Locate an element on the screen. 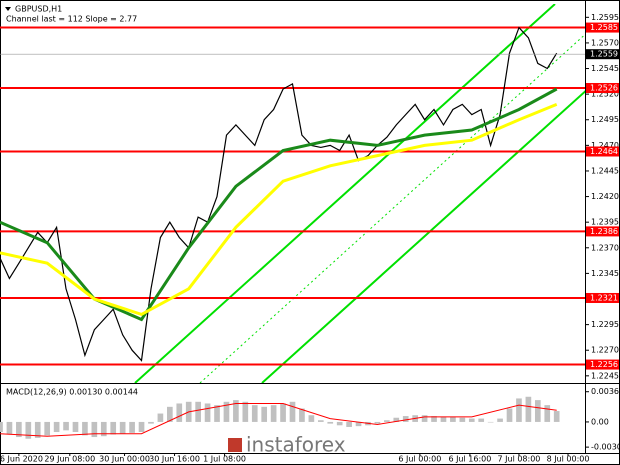  level-label: 1.2526 is located at coordinates (604, 87).